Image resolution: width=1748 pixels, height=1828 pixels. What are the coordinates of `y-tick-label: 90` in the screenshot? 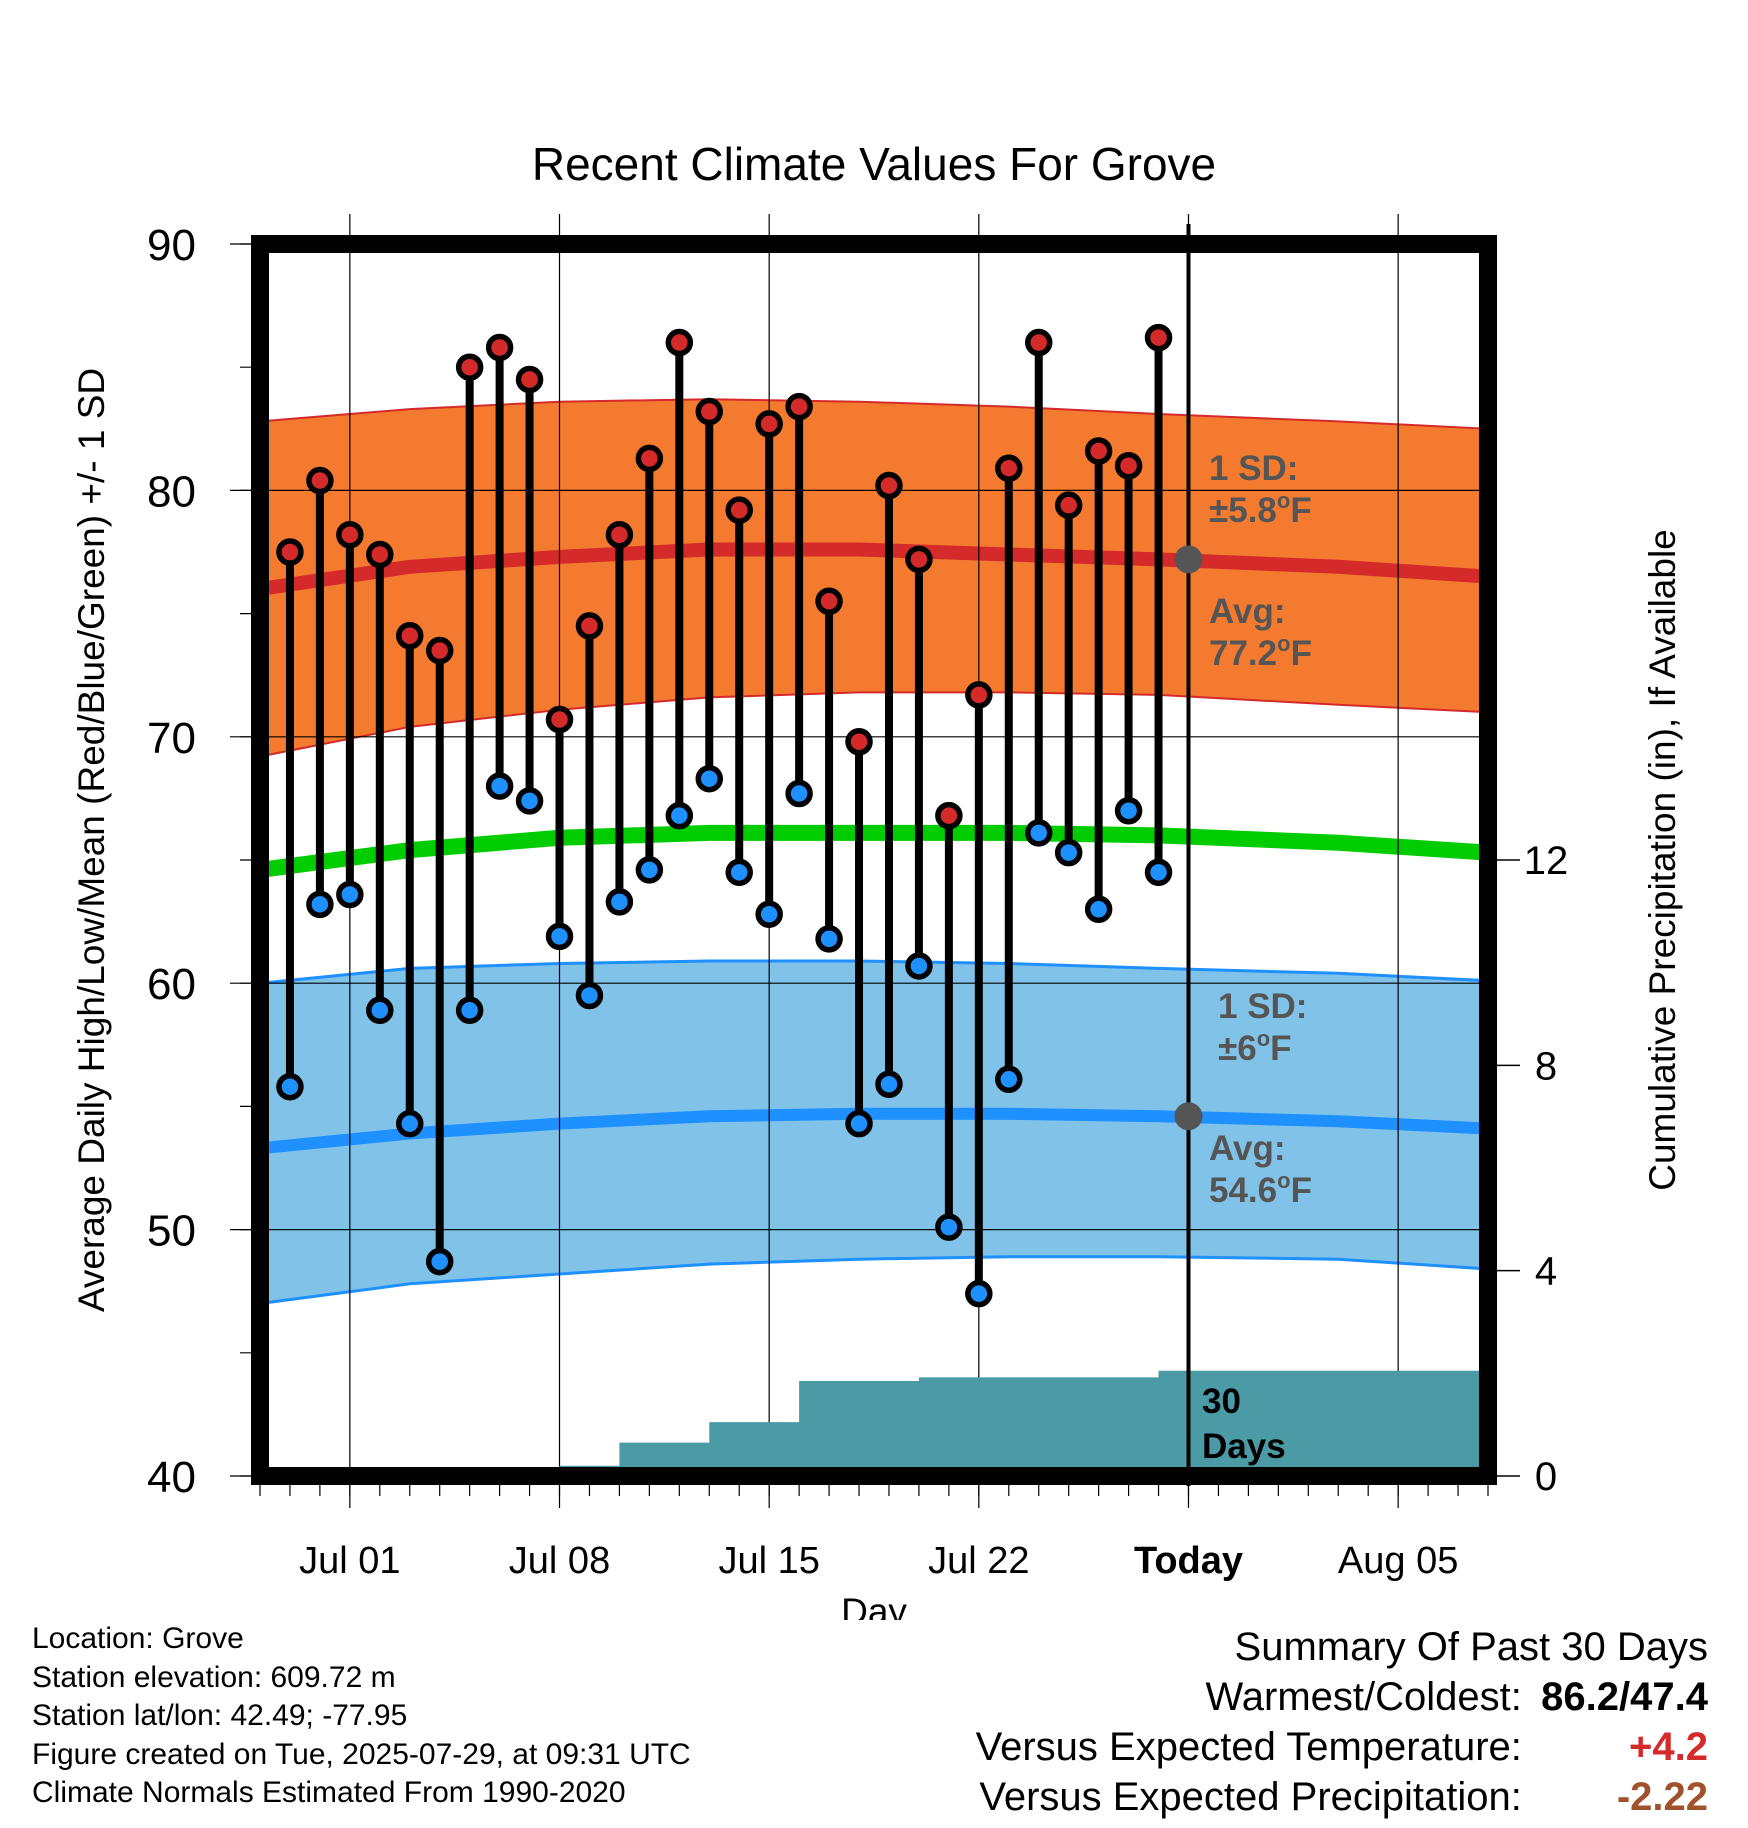 It's located at (171, 245).